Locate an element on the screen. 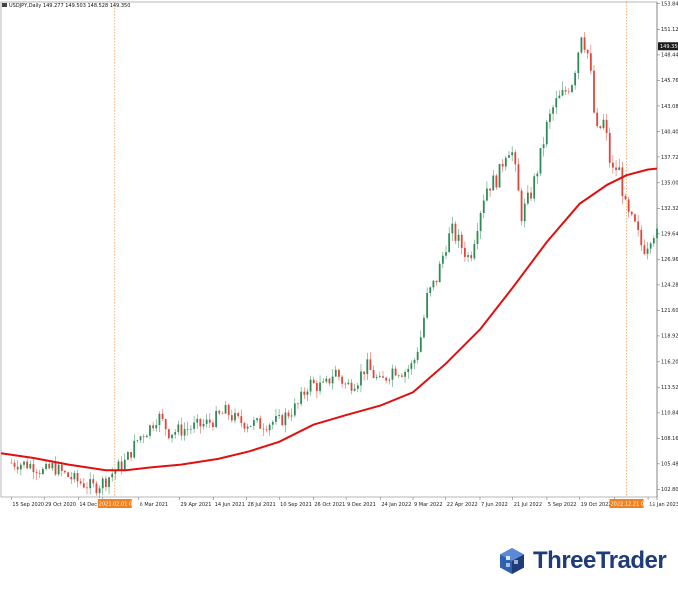 This screenshot has height=600, width=678. x-tick-label: 9 Mar 2022 is located at coordinates (428, 505).